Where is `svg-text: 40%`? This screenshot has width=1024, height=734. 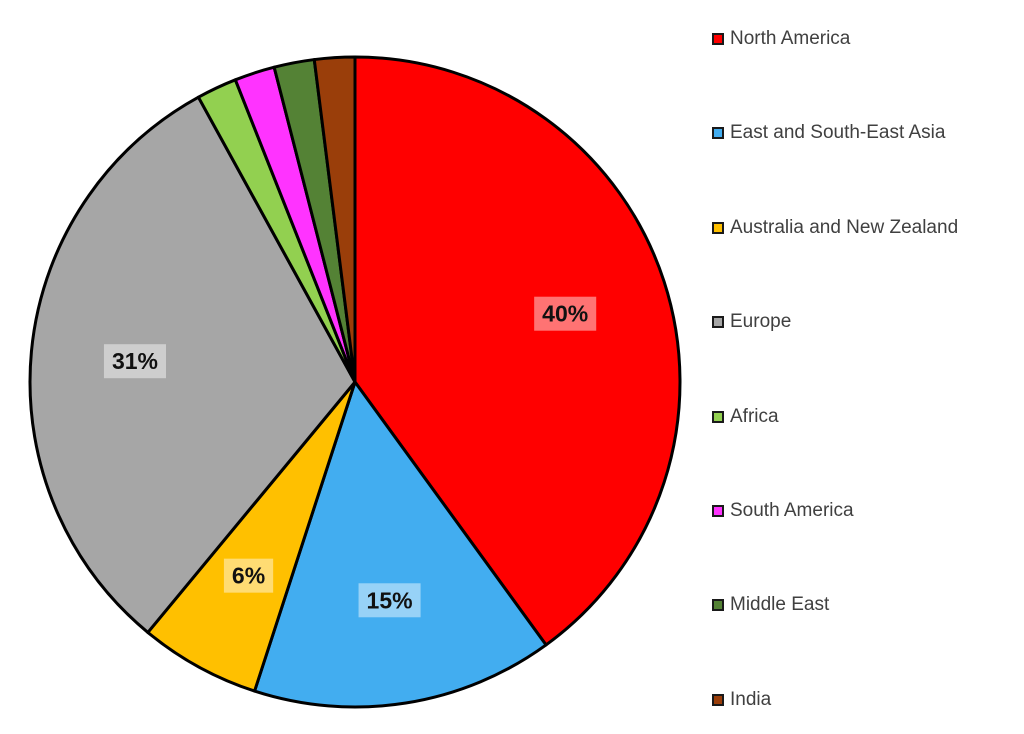
svg-text: 40% is located at coordinates (565, 314).